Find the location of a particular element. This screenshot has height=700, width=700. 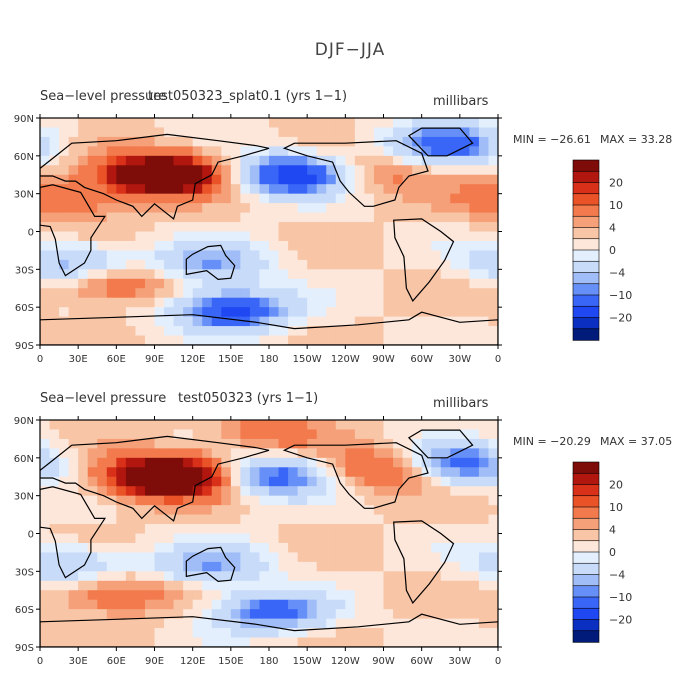

colorbar-2-swatch is located at coordinates (586, 625).